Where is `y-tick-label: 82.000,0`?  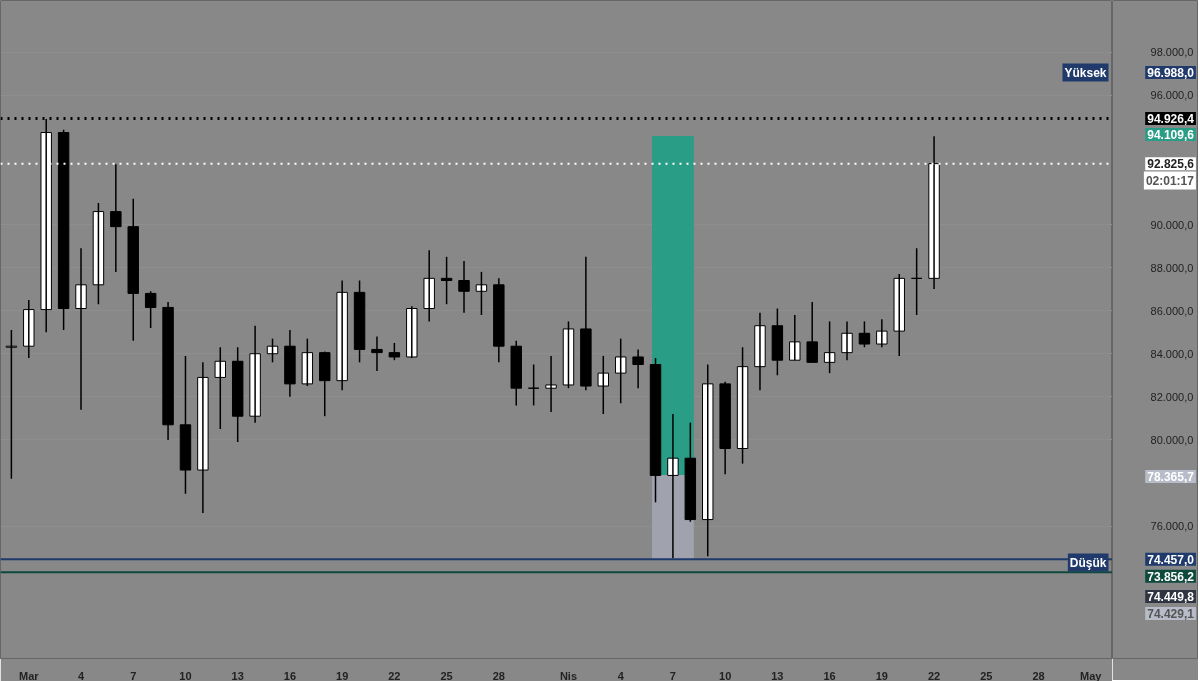
y-tick-label: 82.000,0 is located at coordinates (1172, 396).